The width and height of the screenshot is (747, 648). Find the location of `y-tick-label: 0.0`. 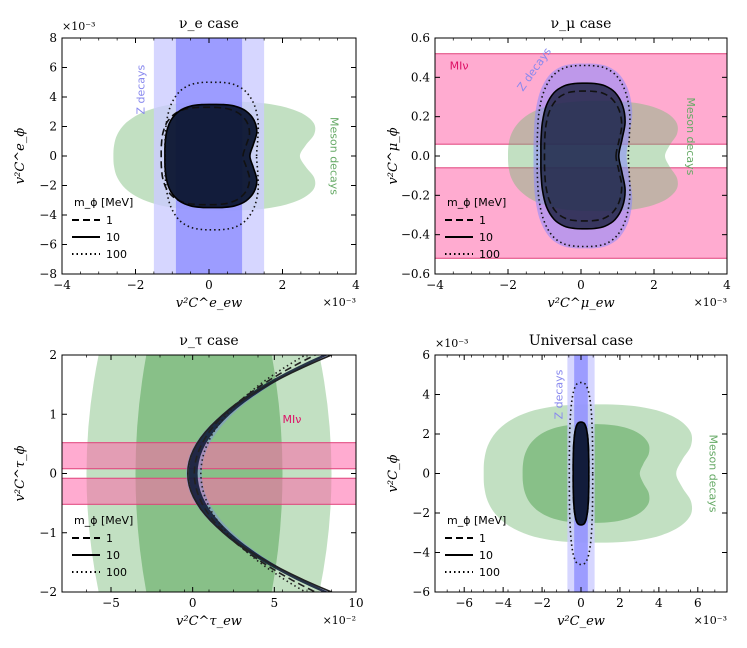

y-tick-label: 0.0 is located at coordinates (420, 156).